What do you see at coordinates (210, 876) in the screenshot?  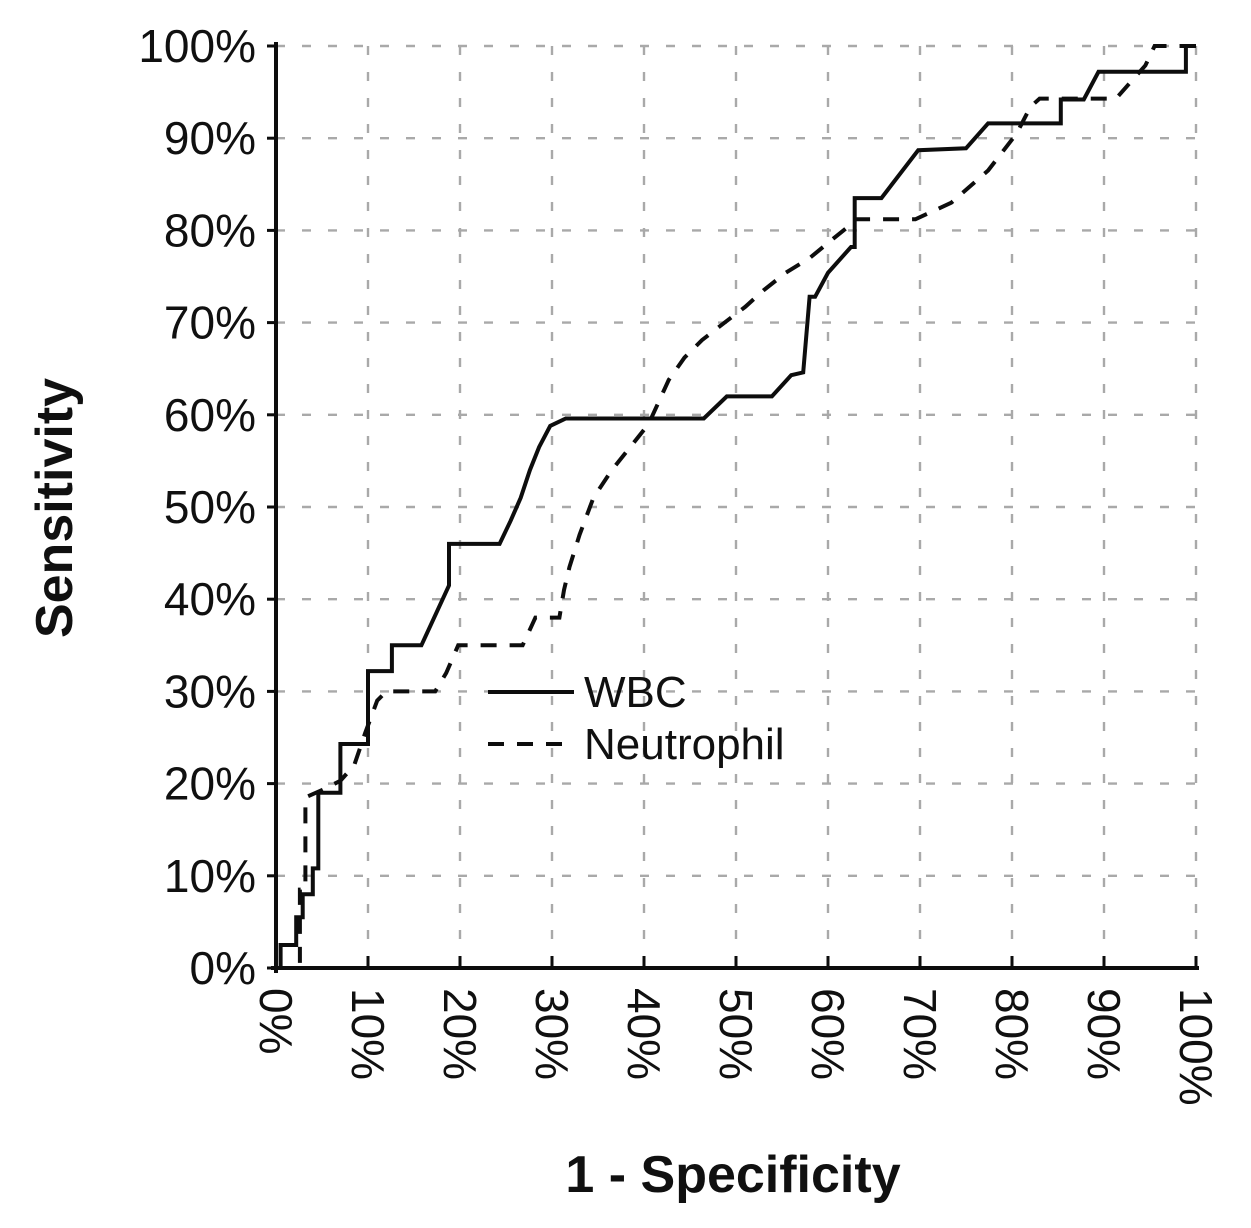 I see `y-tick-label: 10%` at bounding box center [210, 876].